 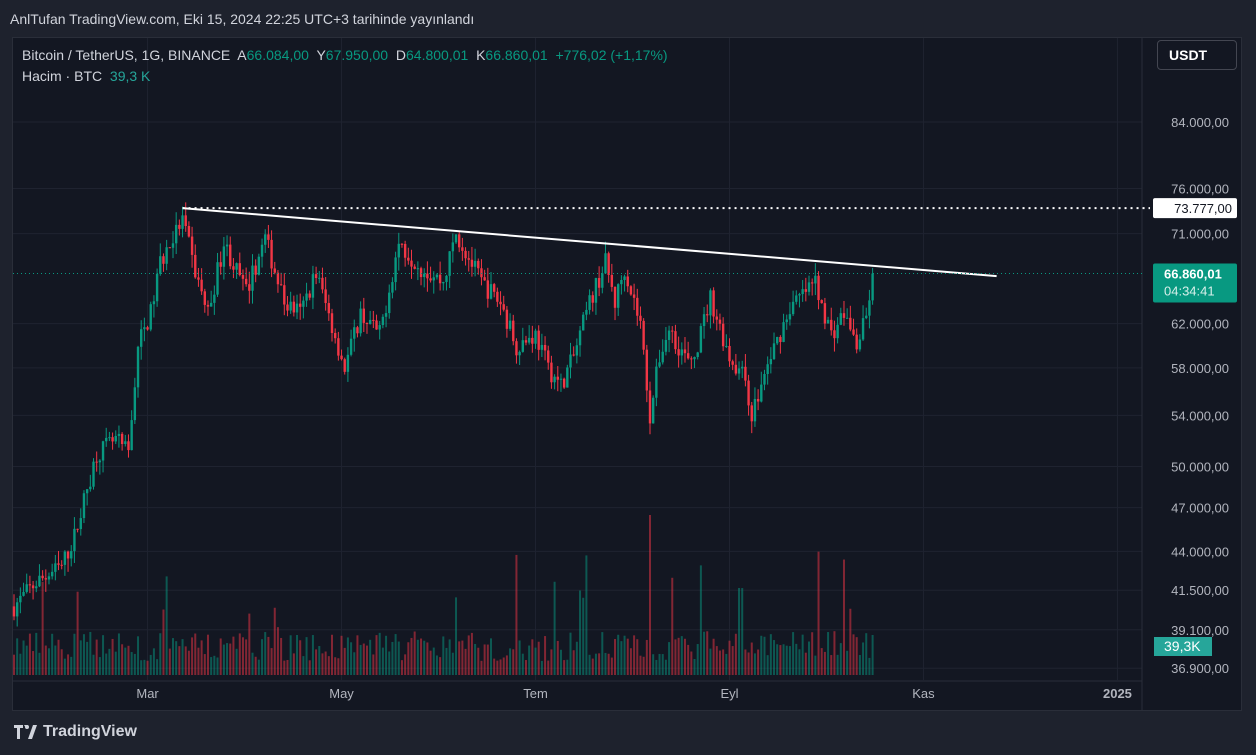 What do you see at coordinates (75, 732) in the screenshot?
I see `footer-brand: TradingView` at bounding box center [75, 732].